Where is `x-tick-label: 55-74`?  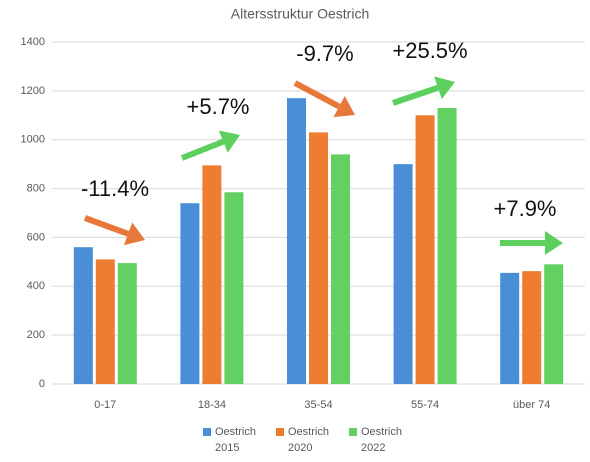
x-tick-label: 55-74 is located at coordinates (425, 405).